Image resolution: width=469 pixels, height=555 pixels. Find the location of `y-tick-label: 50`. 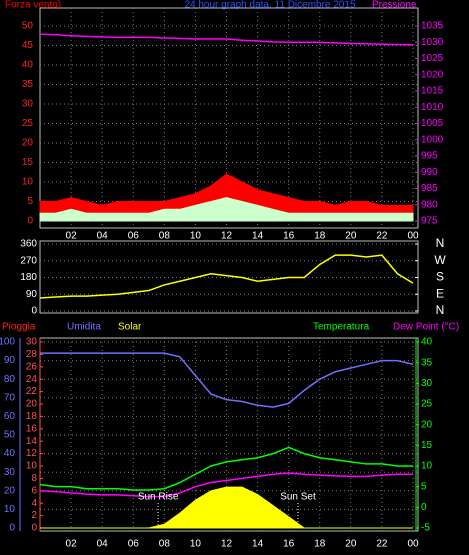

y-tick-label: 50 is located at coordinates (28, 26).